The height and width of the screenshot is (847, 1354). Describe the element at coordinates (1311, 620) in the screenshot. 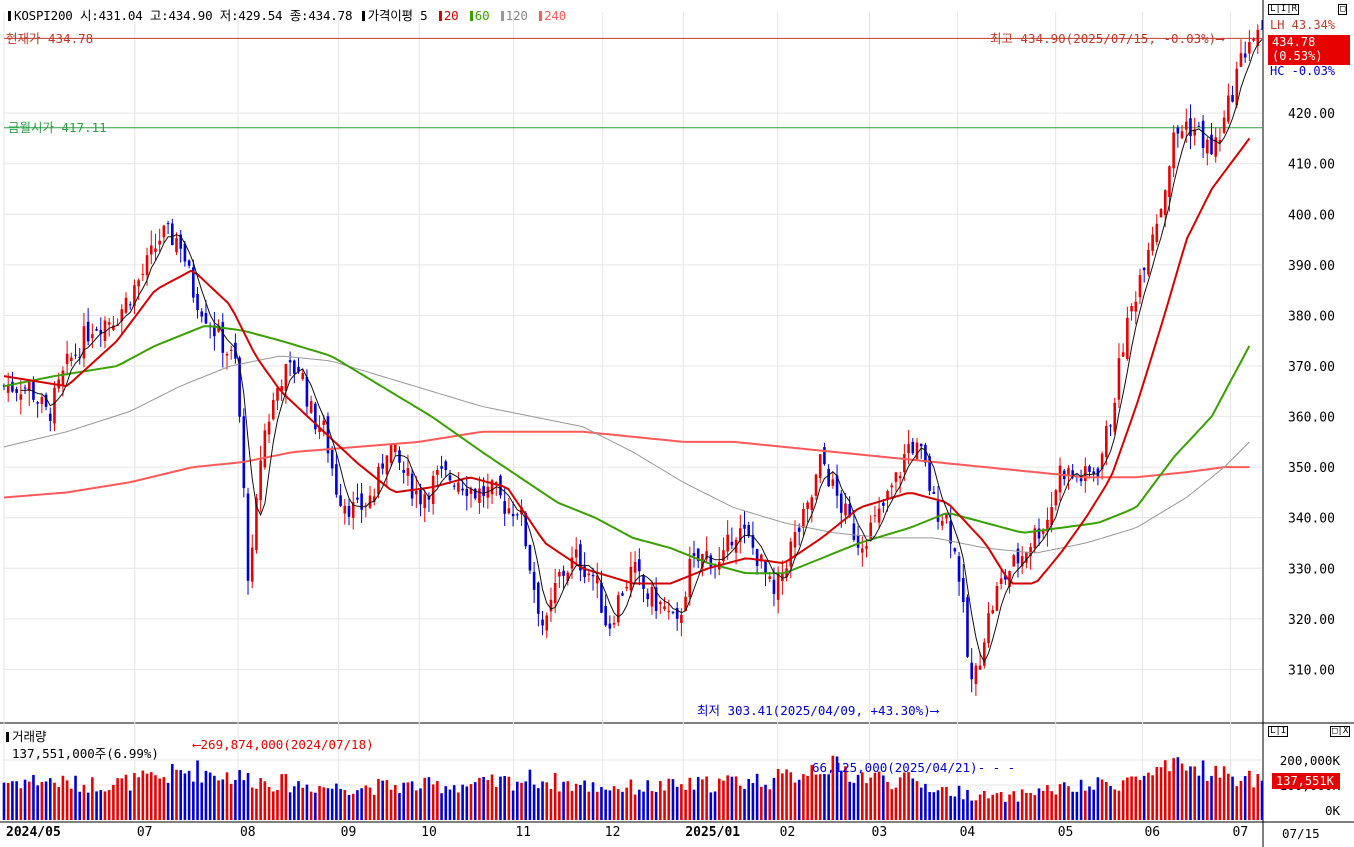

I see `price-tick-label: 320.00` at that location.